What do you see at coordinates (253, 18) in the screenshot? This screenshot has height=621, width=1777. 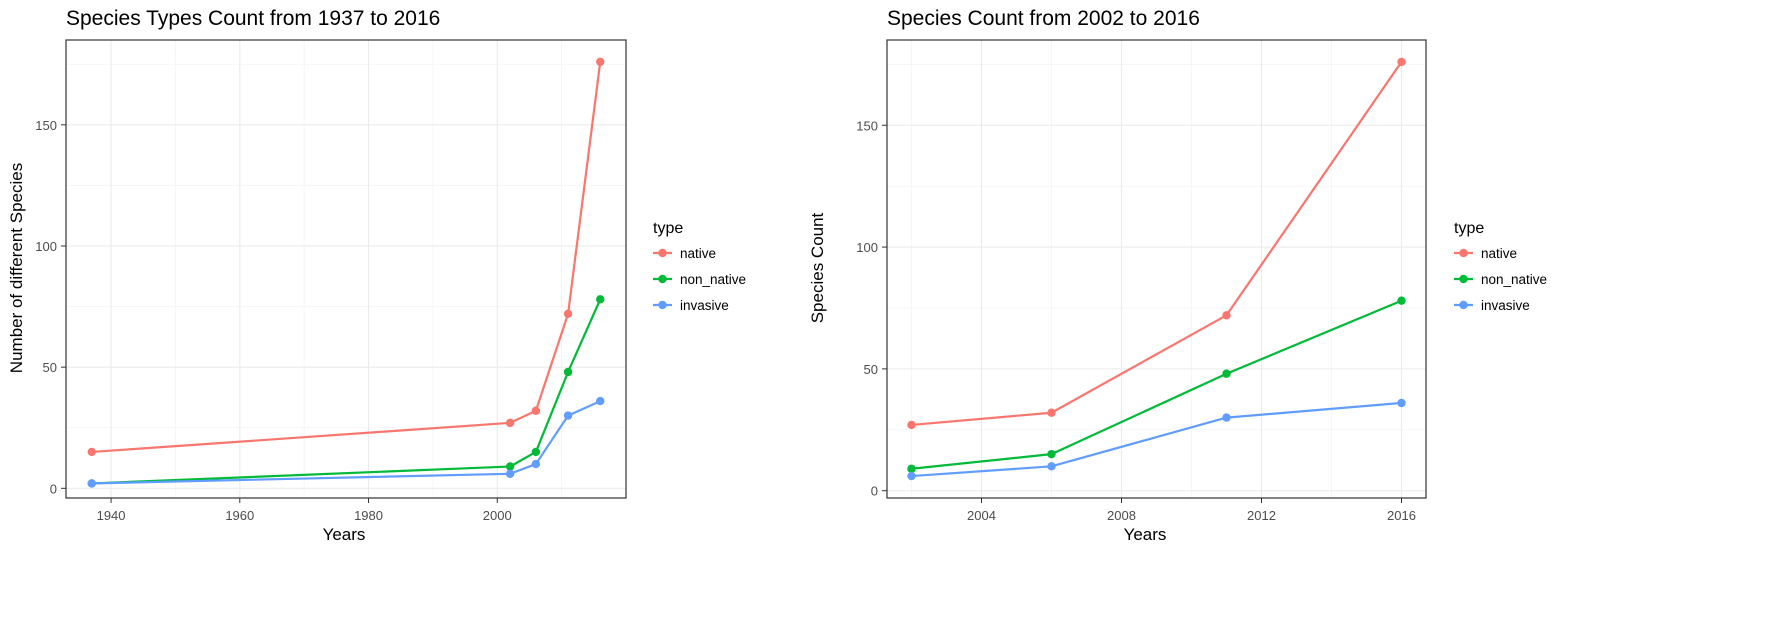 I see `chart-title: Species Types Count from 1937 to 2016` at bounding box center [253, 18].